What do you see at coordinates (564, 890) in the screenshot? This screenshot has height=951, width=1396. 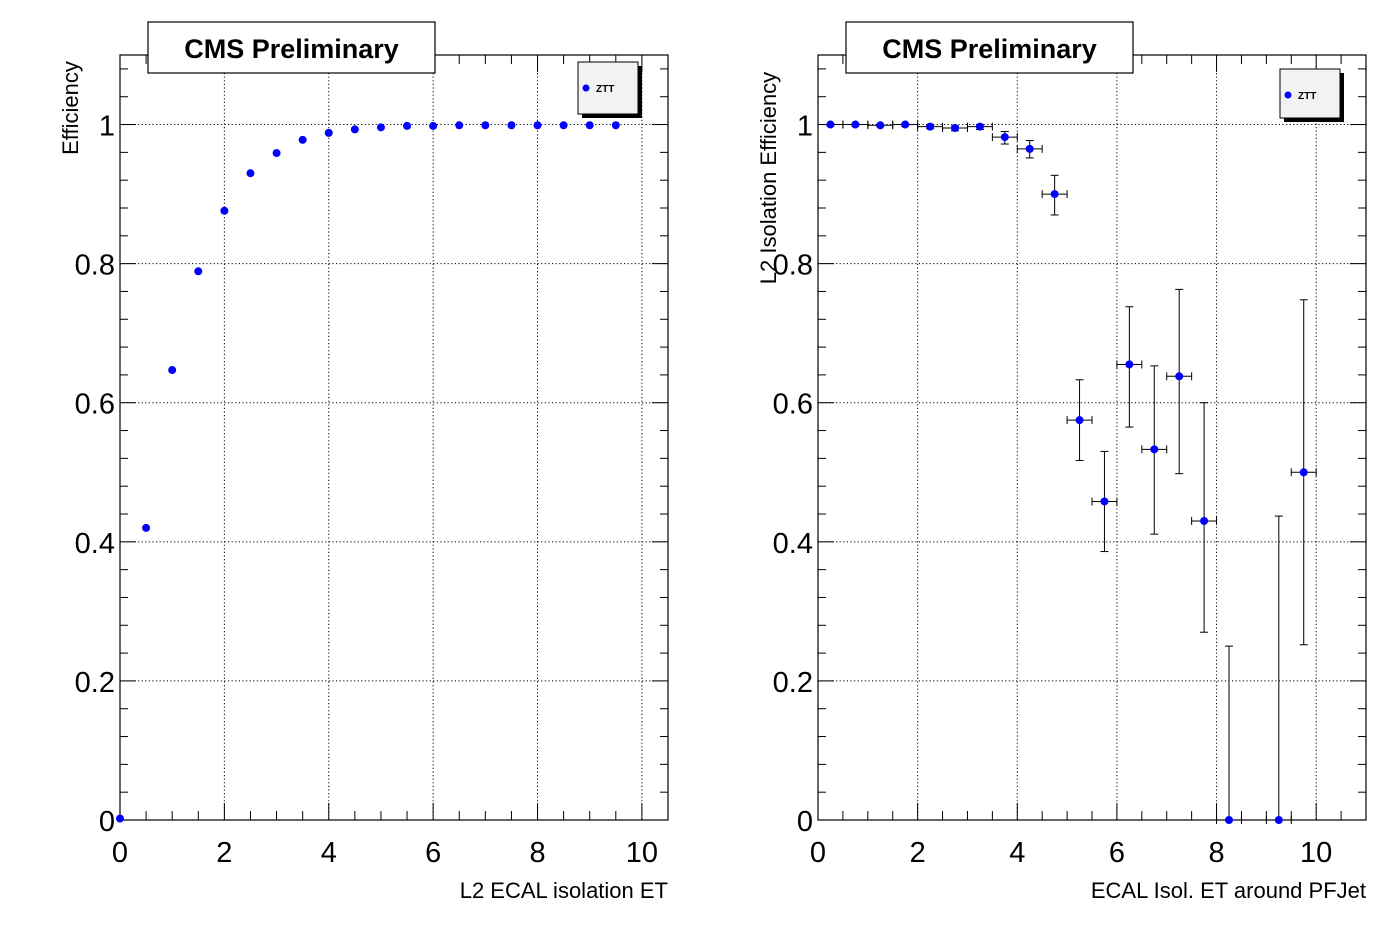 I see `x-axis-title: L2 ECAL isolation ET` at bounding box center [564, 890].